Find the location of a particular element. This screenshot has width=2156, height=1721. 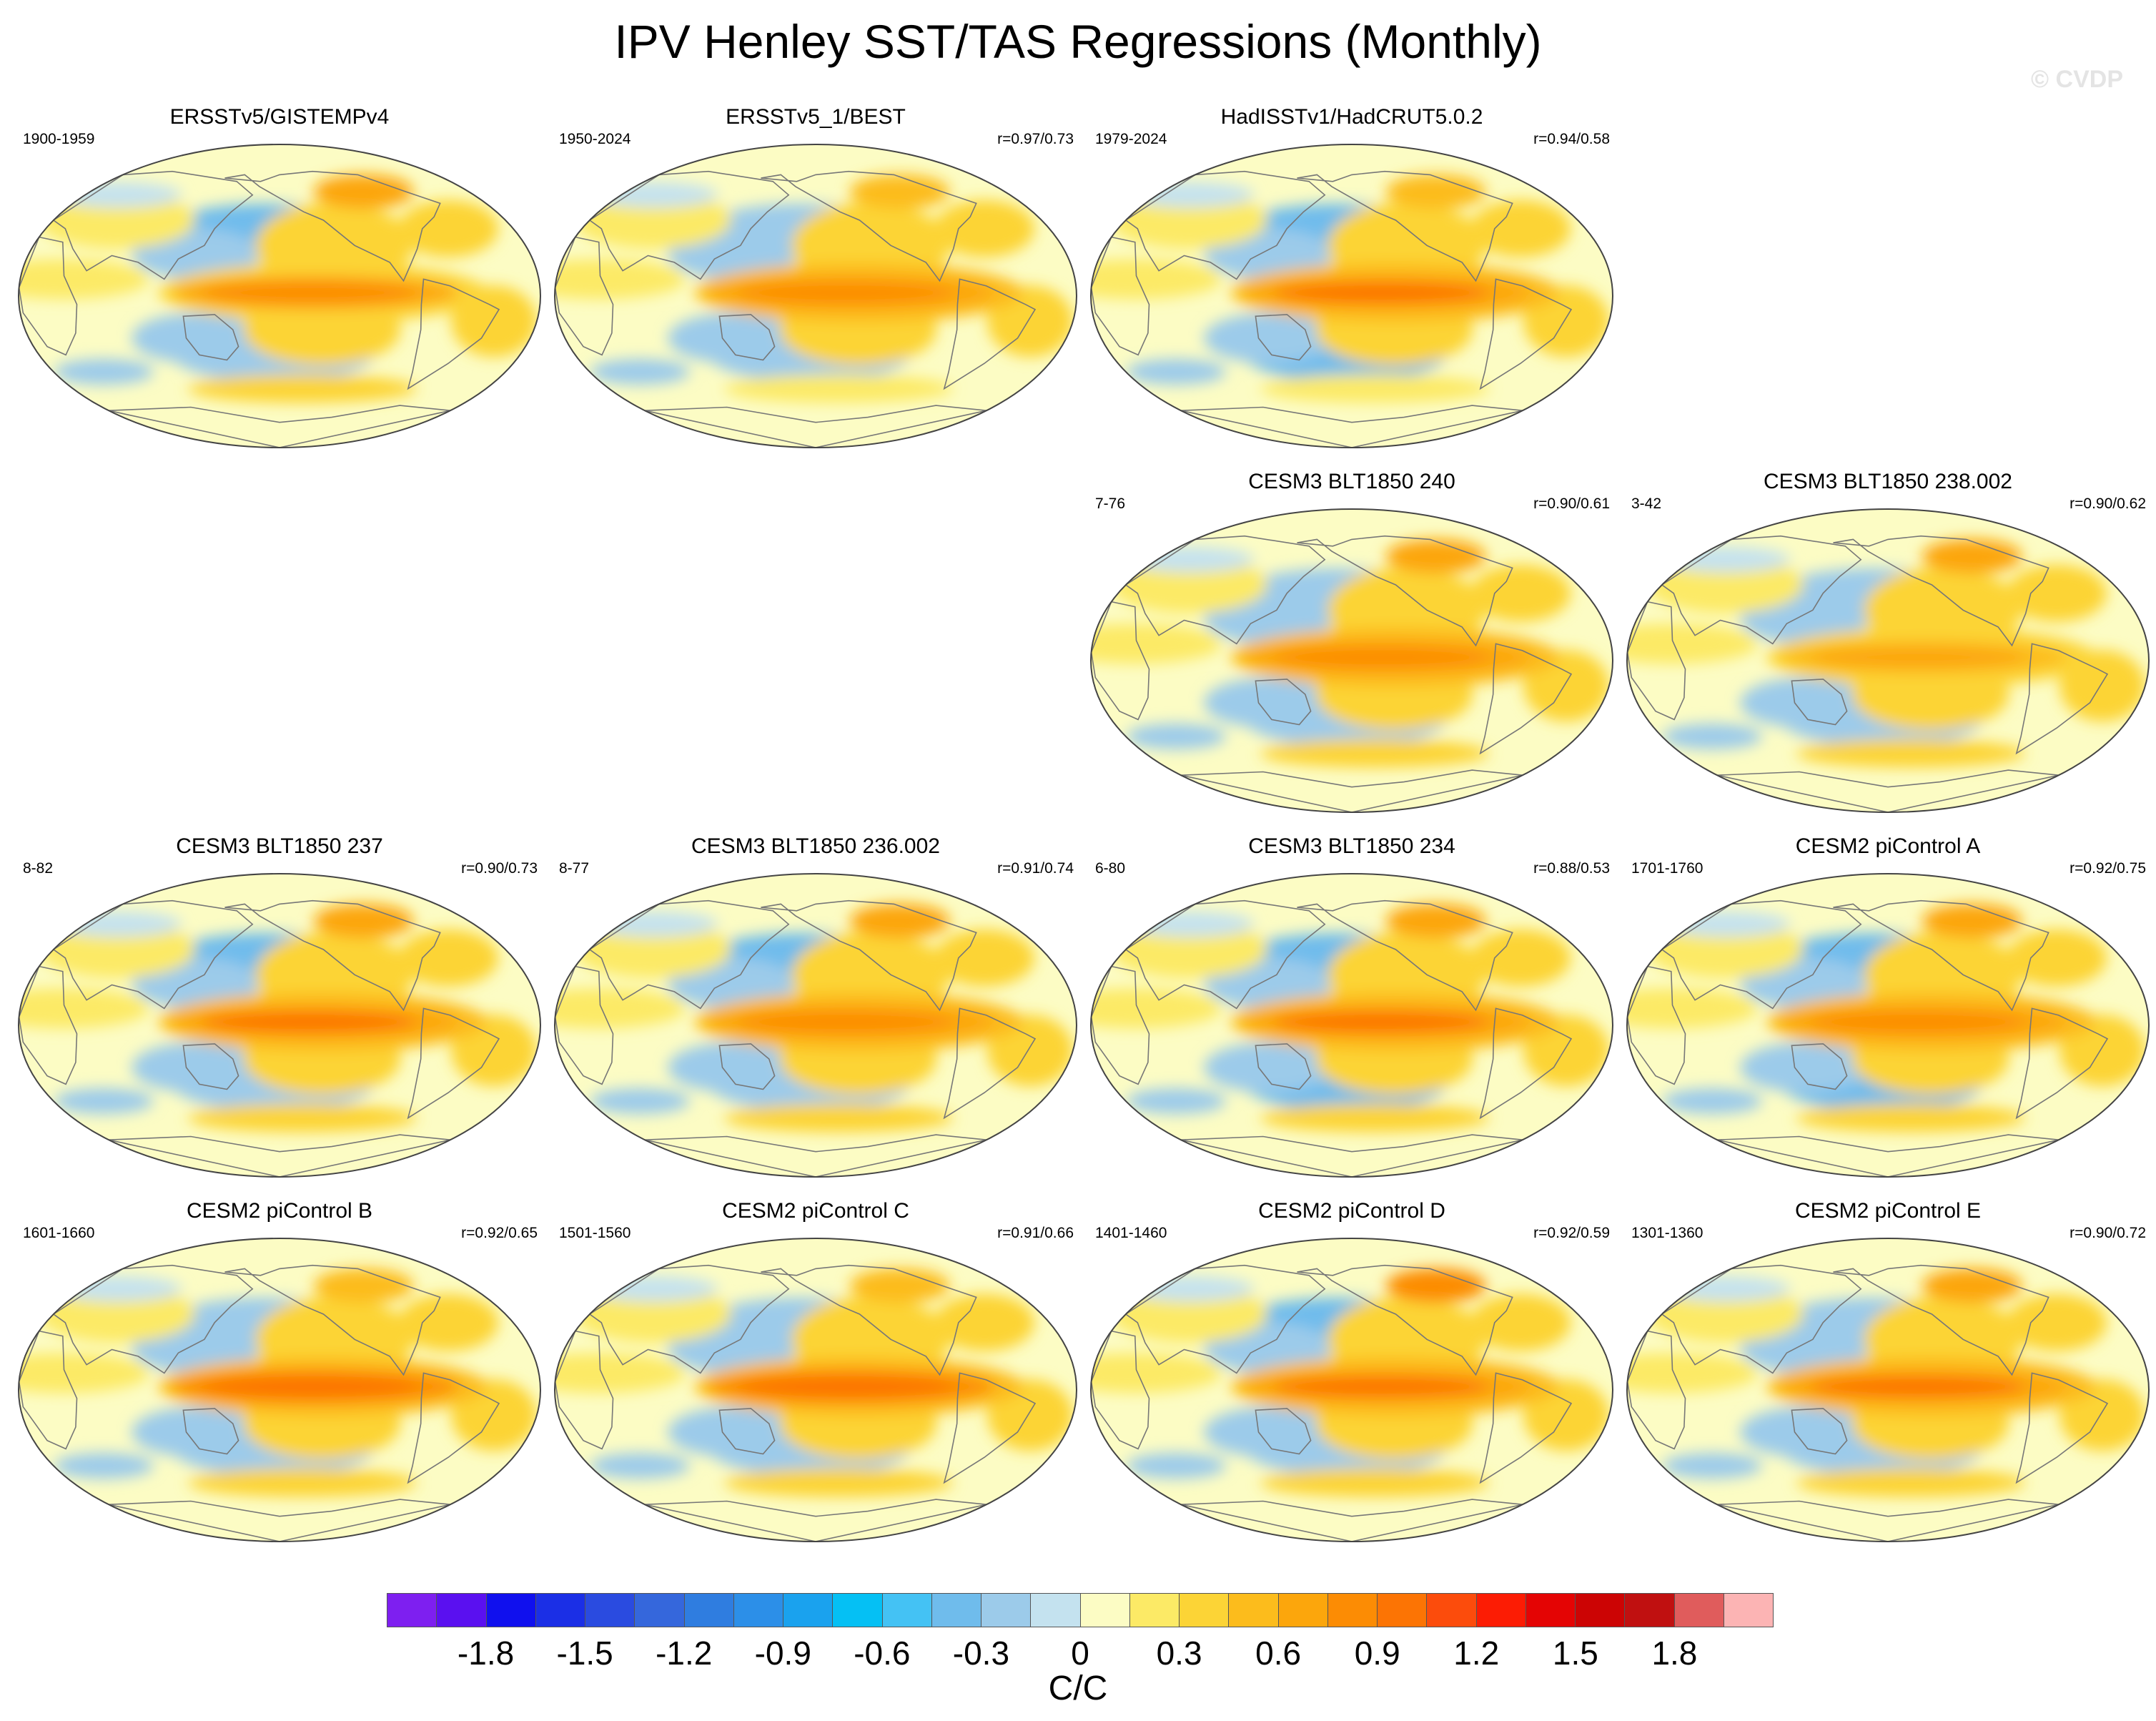

panel-title: CESM3 BLT1850 240 is located at coordinates (1351, 481).